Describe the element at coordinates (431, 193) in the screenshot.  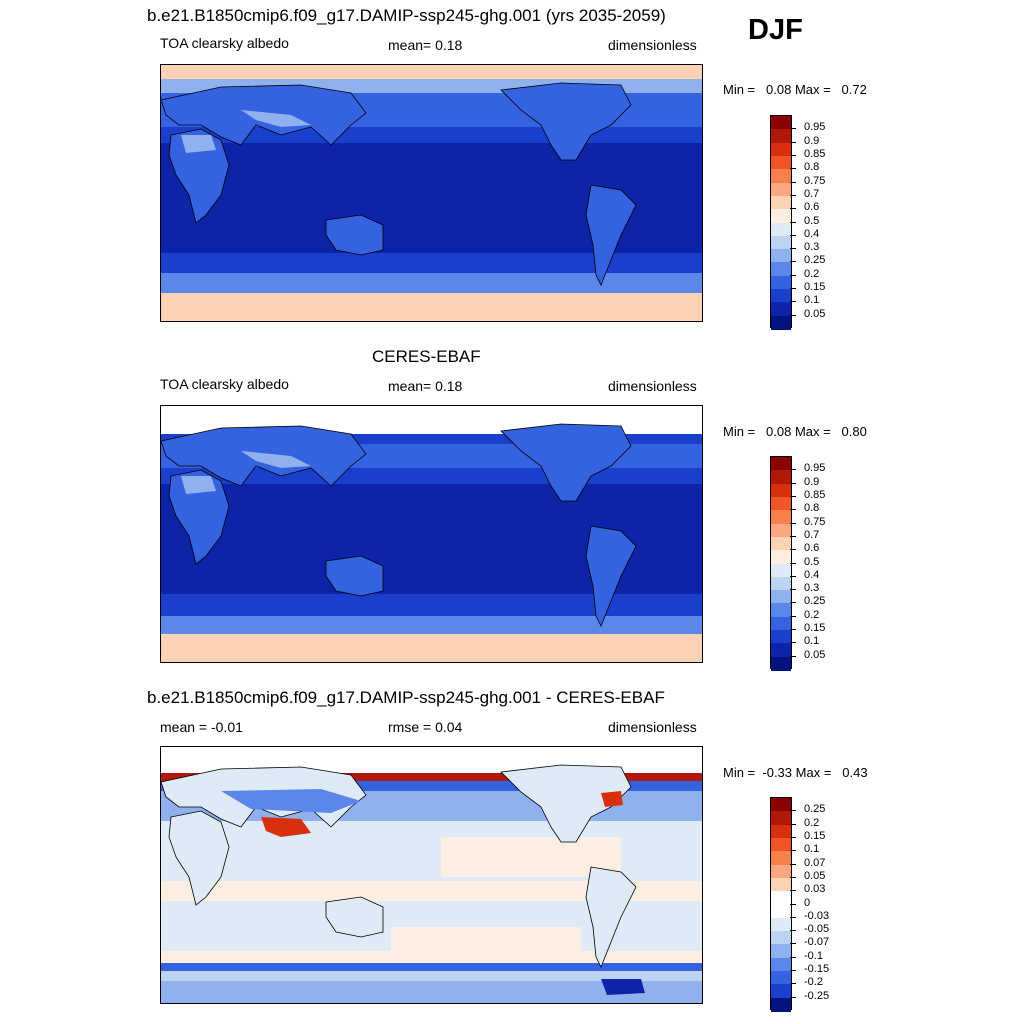
I see `panel-1-map-svg` at that location.